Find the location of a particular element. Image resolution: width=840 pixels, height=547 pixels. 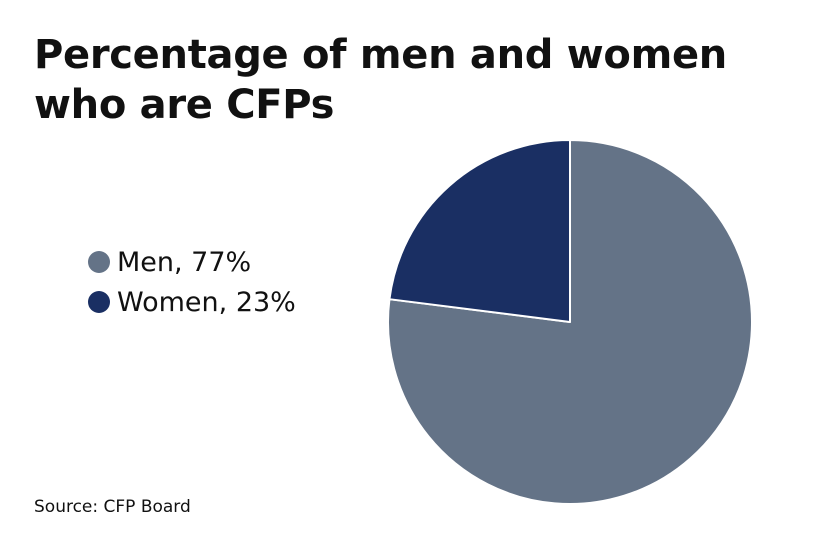

pie-slice-women is located at coordinates (479, 231).